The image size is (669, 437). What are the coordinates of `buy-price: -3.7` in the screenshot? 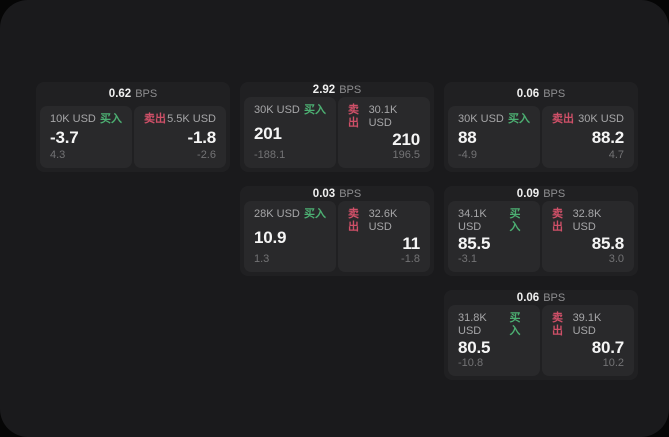 It's located at (64, 137).